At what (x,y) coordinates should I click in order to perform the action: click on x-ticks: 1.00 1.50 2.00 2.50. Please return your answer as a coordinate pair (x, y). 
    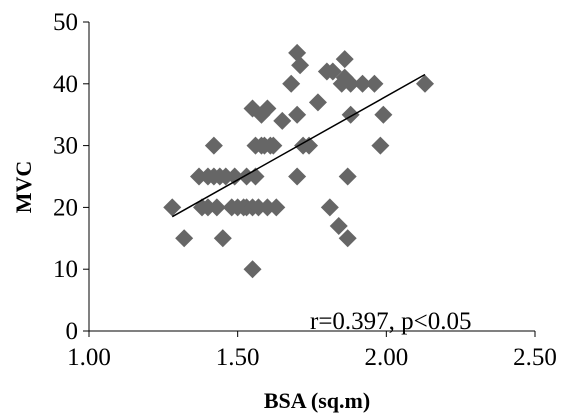
    Looking at the image, I should click on (312, 351).